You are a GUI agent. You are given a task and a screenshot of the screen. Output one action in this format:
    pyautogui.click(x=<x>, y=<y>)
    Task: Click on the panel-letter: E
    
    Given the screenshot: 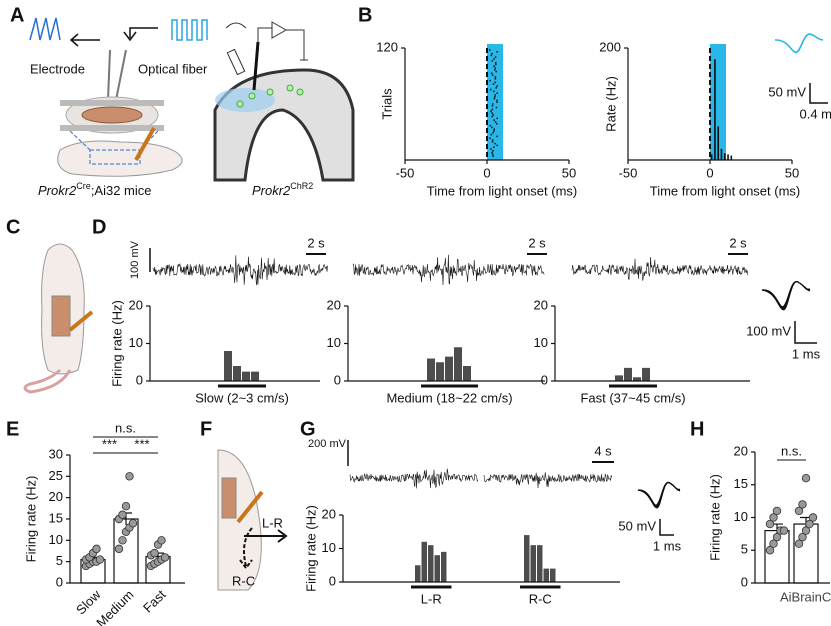 What is the action you would take?
    pyautogui.click(x=12, y=429)
    